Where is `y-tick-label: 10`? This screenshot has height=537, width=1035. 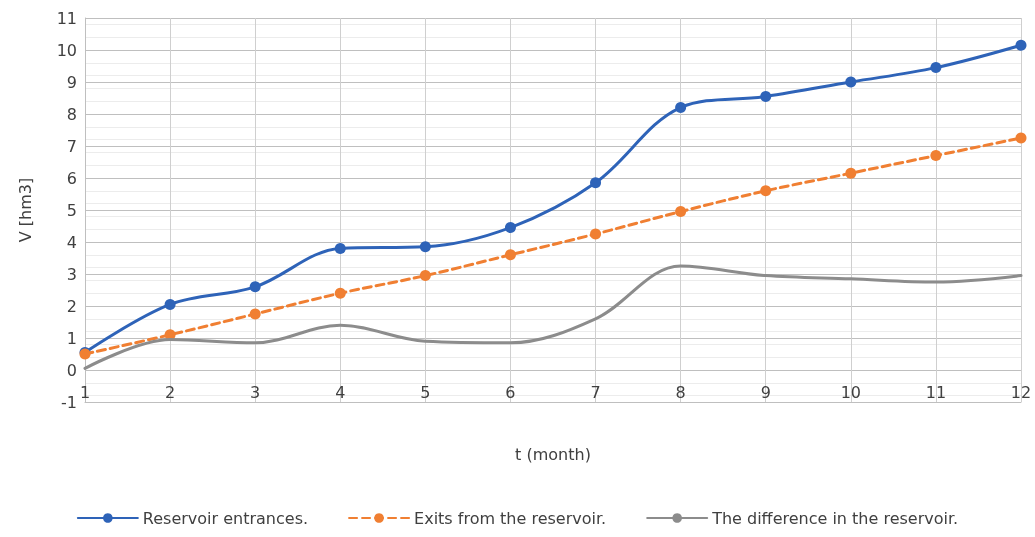 y-tick-label: 10 is located at coordinates (66, 50).